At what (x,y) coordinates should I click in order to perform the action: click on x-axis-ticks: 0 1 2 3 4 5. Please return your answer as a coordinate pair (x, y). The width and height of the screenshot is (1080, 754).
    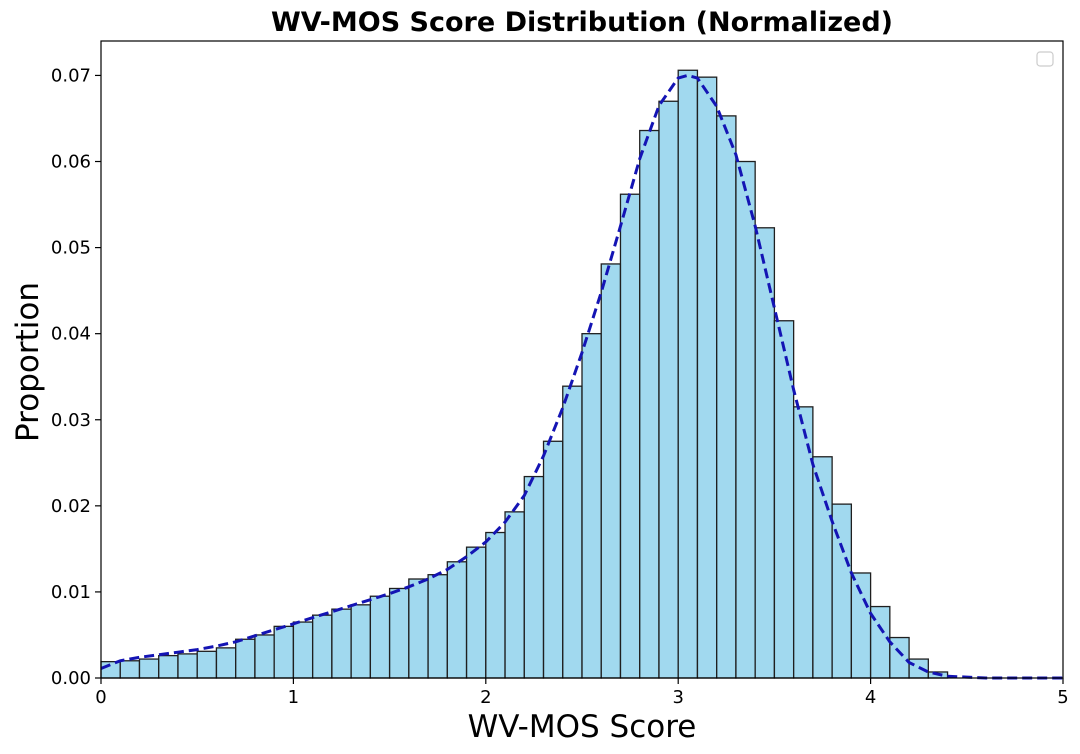
    Looking at the image, I should click on (582, 693).